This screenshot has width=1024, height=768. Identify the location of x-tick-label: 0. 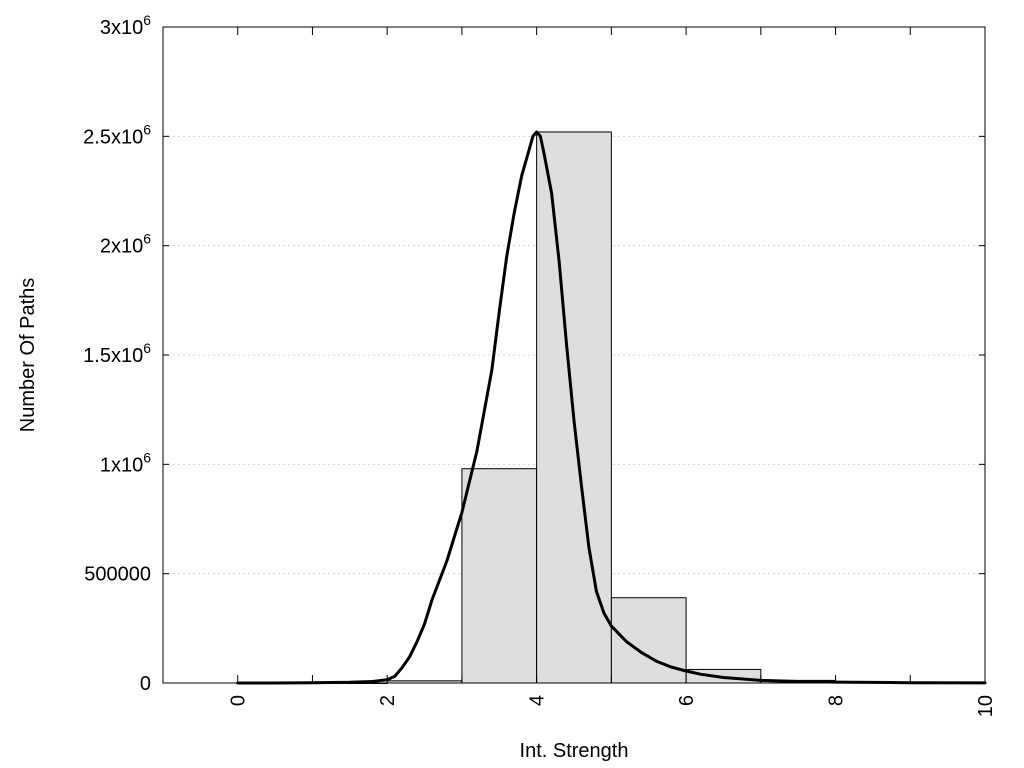
(239, 700).